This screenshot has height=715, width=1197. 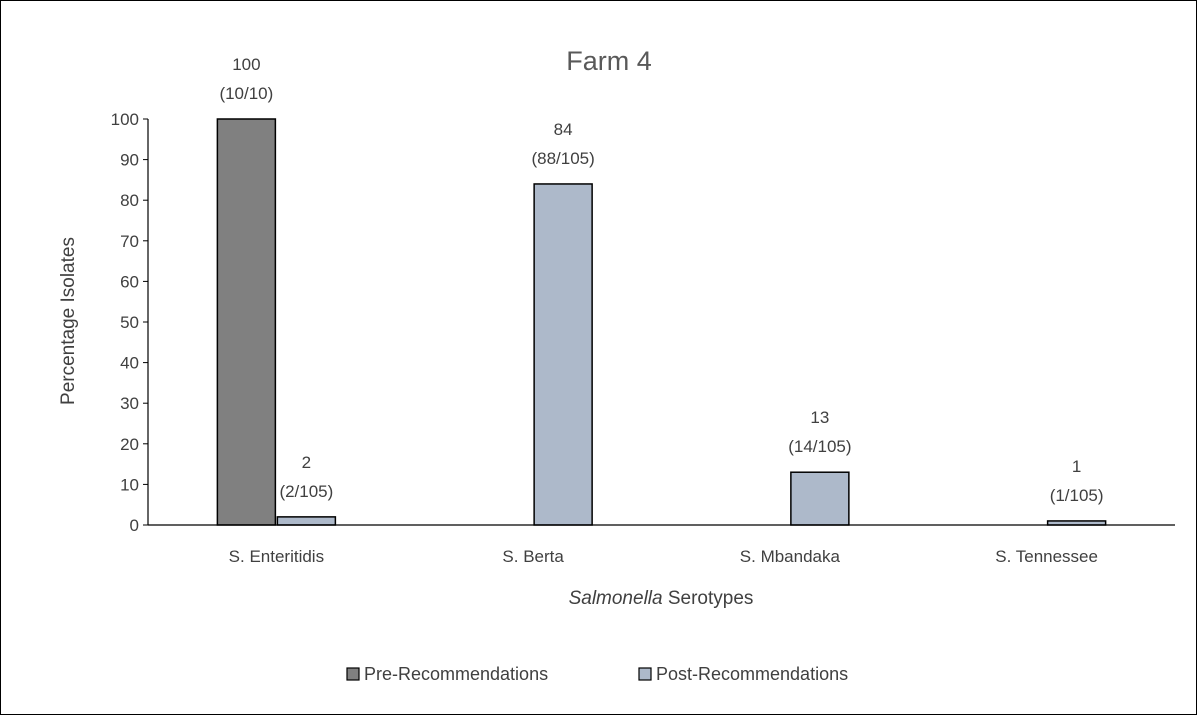 I want to click on data-label-fraction: (14/105), so click(x=819, y=446).